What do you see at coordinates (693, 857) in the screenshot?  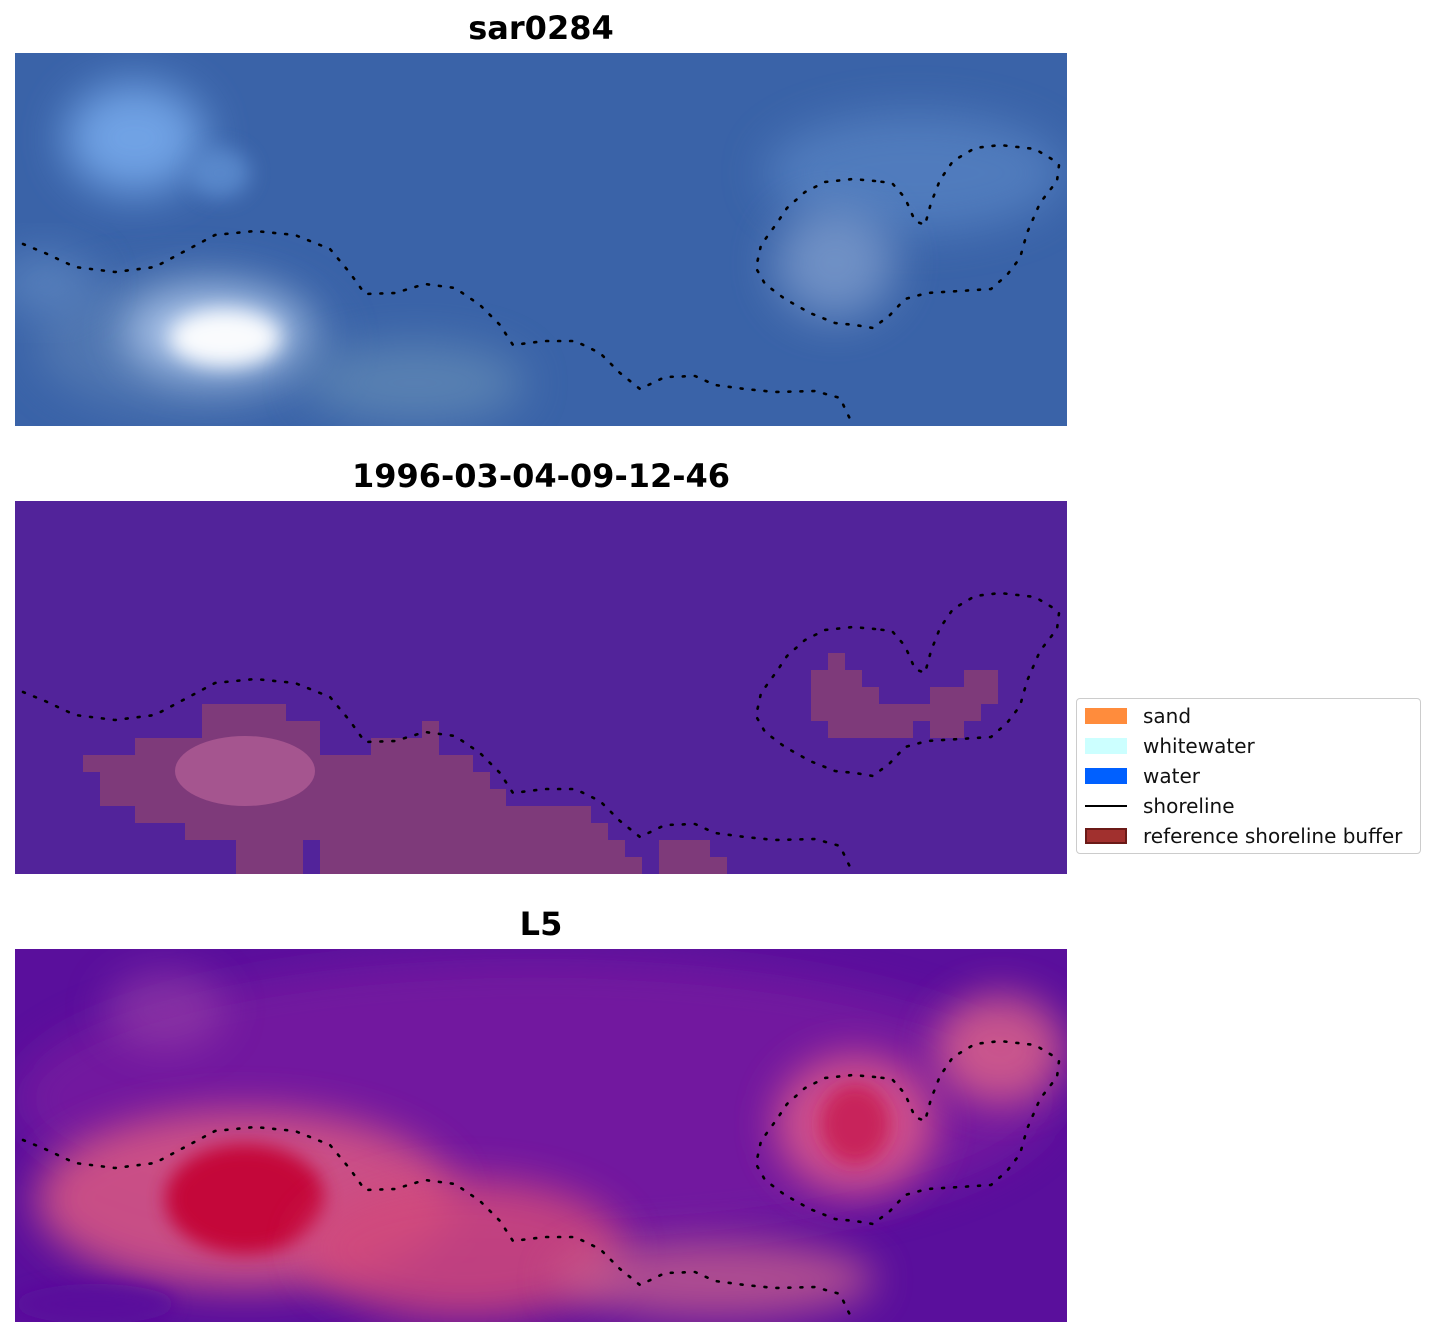 I see `buffer-region-bottom` at bounding box center [693, 857].